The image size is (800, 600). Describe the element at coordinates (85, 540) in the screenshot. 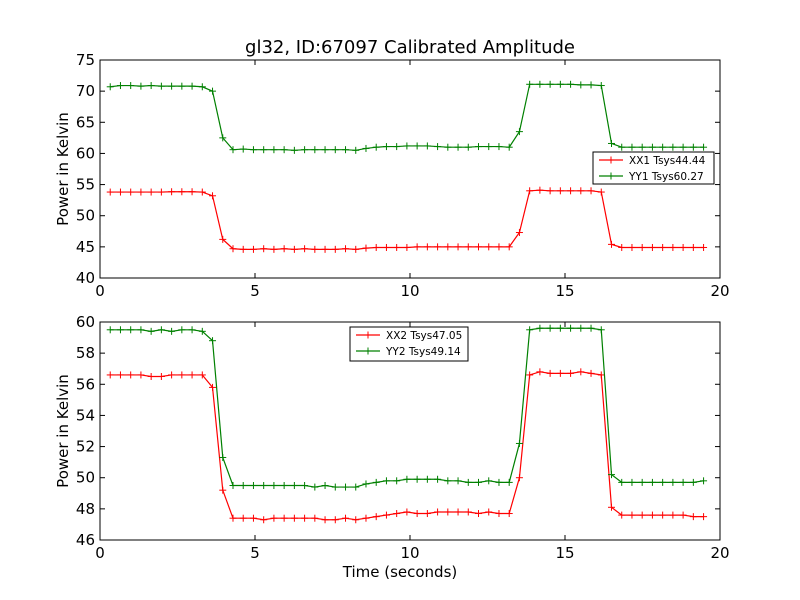

I see `y-tick-label: 46` at that location.